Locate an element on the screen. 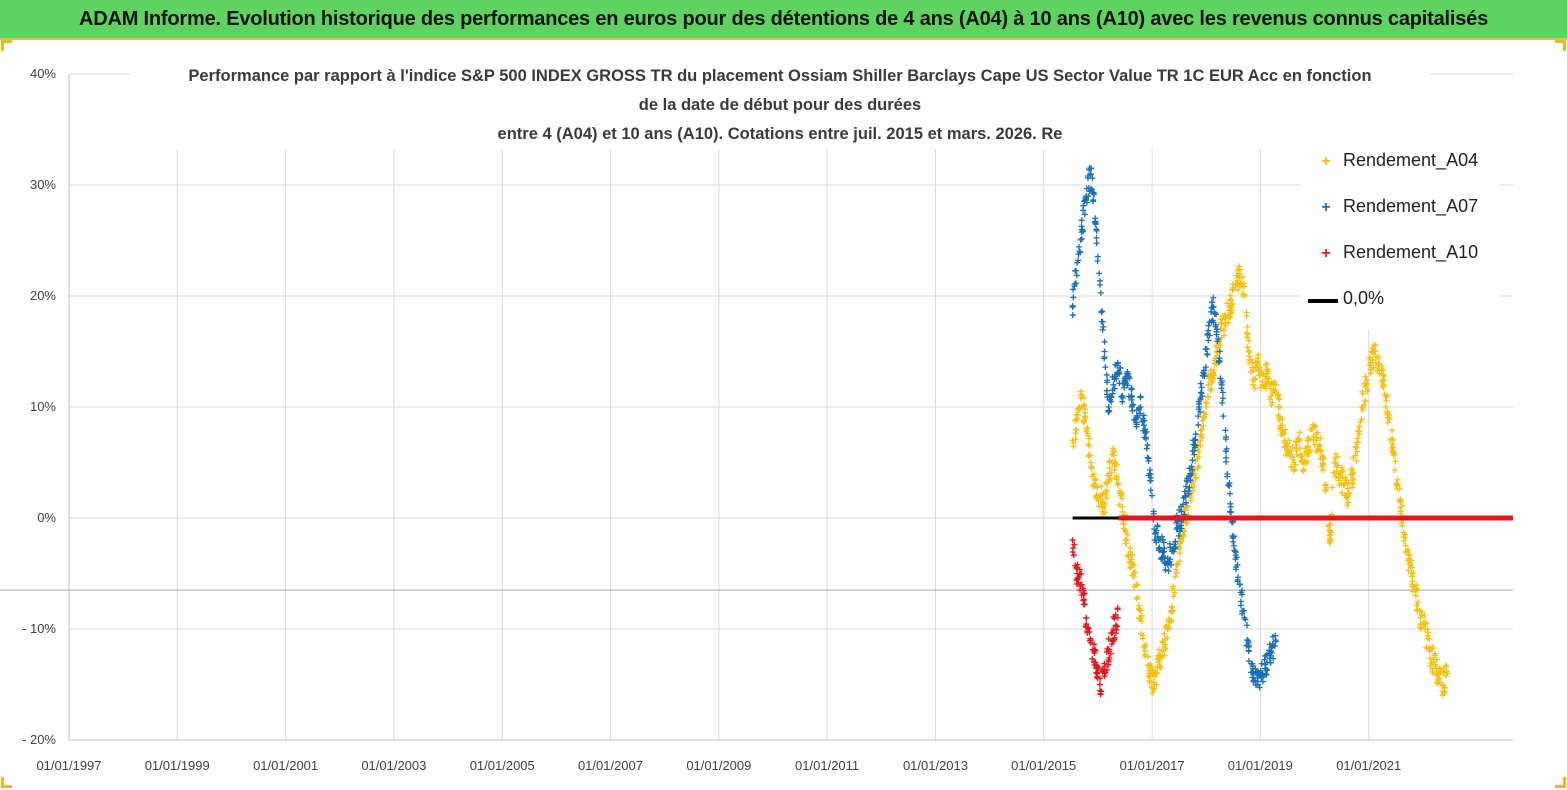 Image resolution: width=1567 pixels, height=790 pixels. legend-item-zero: 0,0% is located at coordinates (1400, 307).